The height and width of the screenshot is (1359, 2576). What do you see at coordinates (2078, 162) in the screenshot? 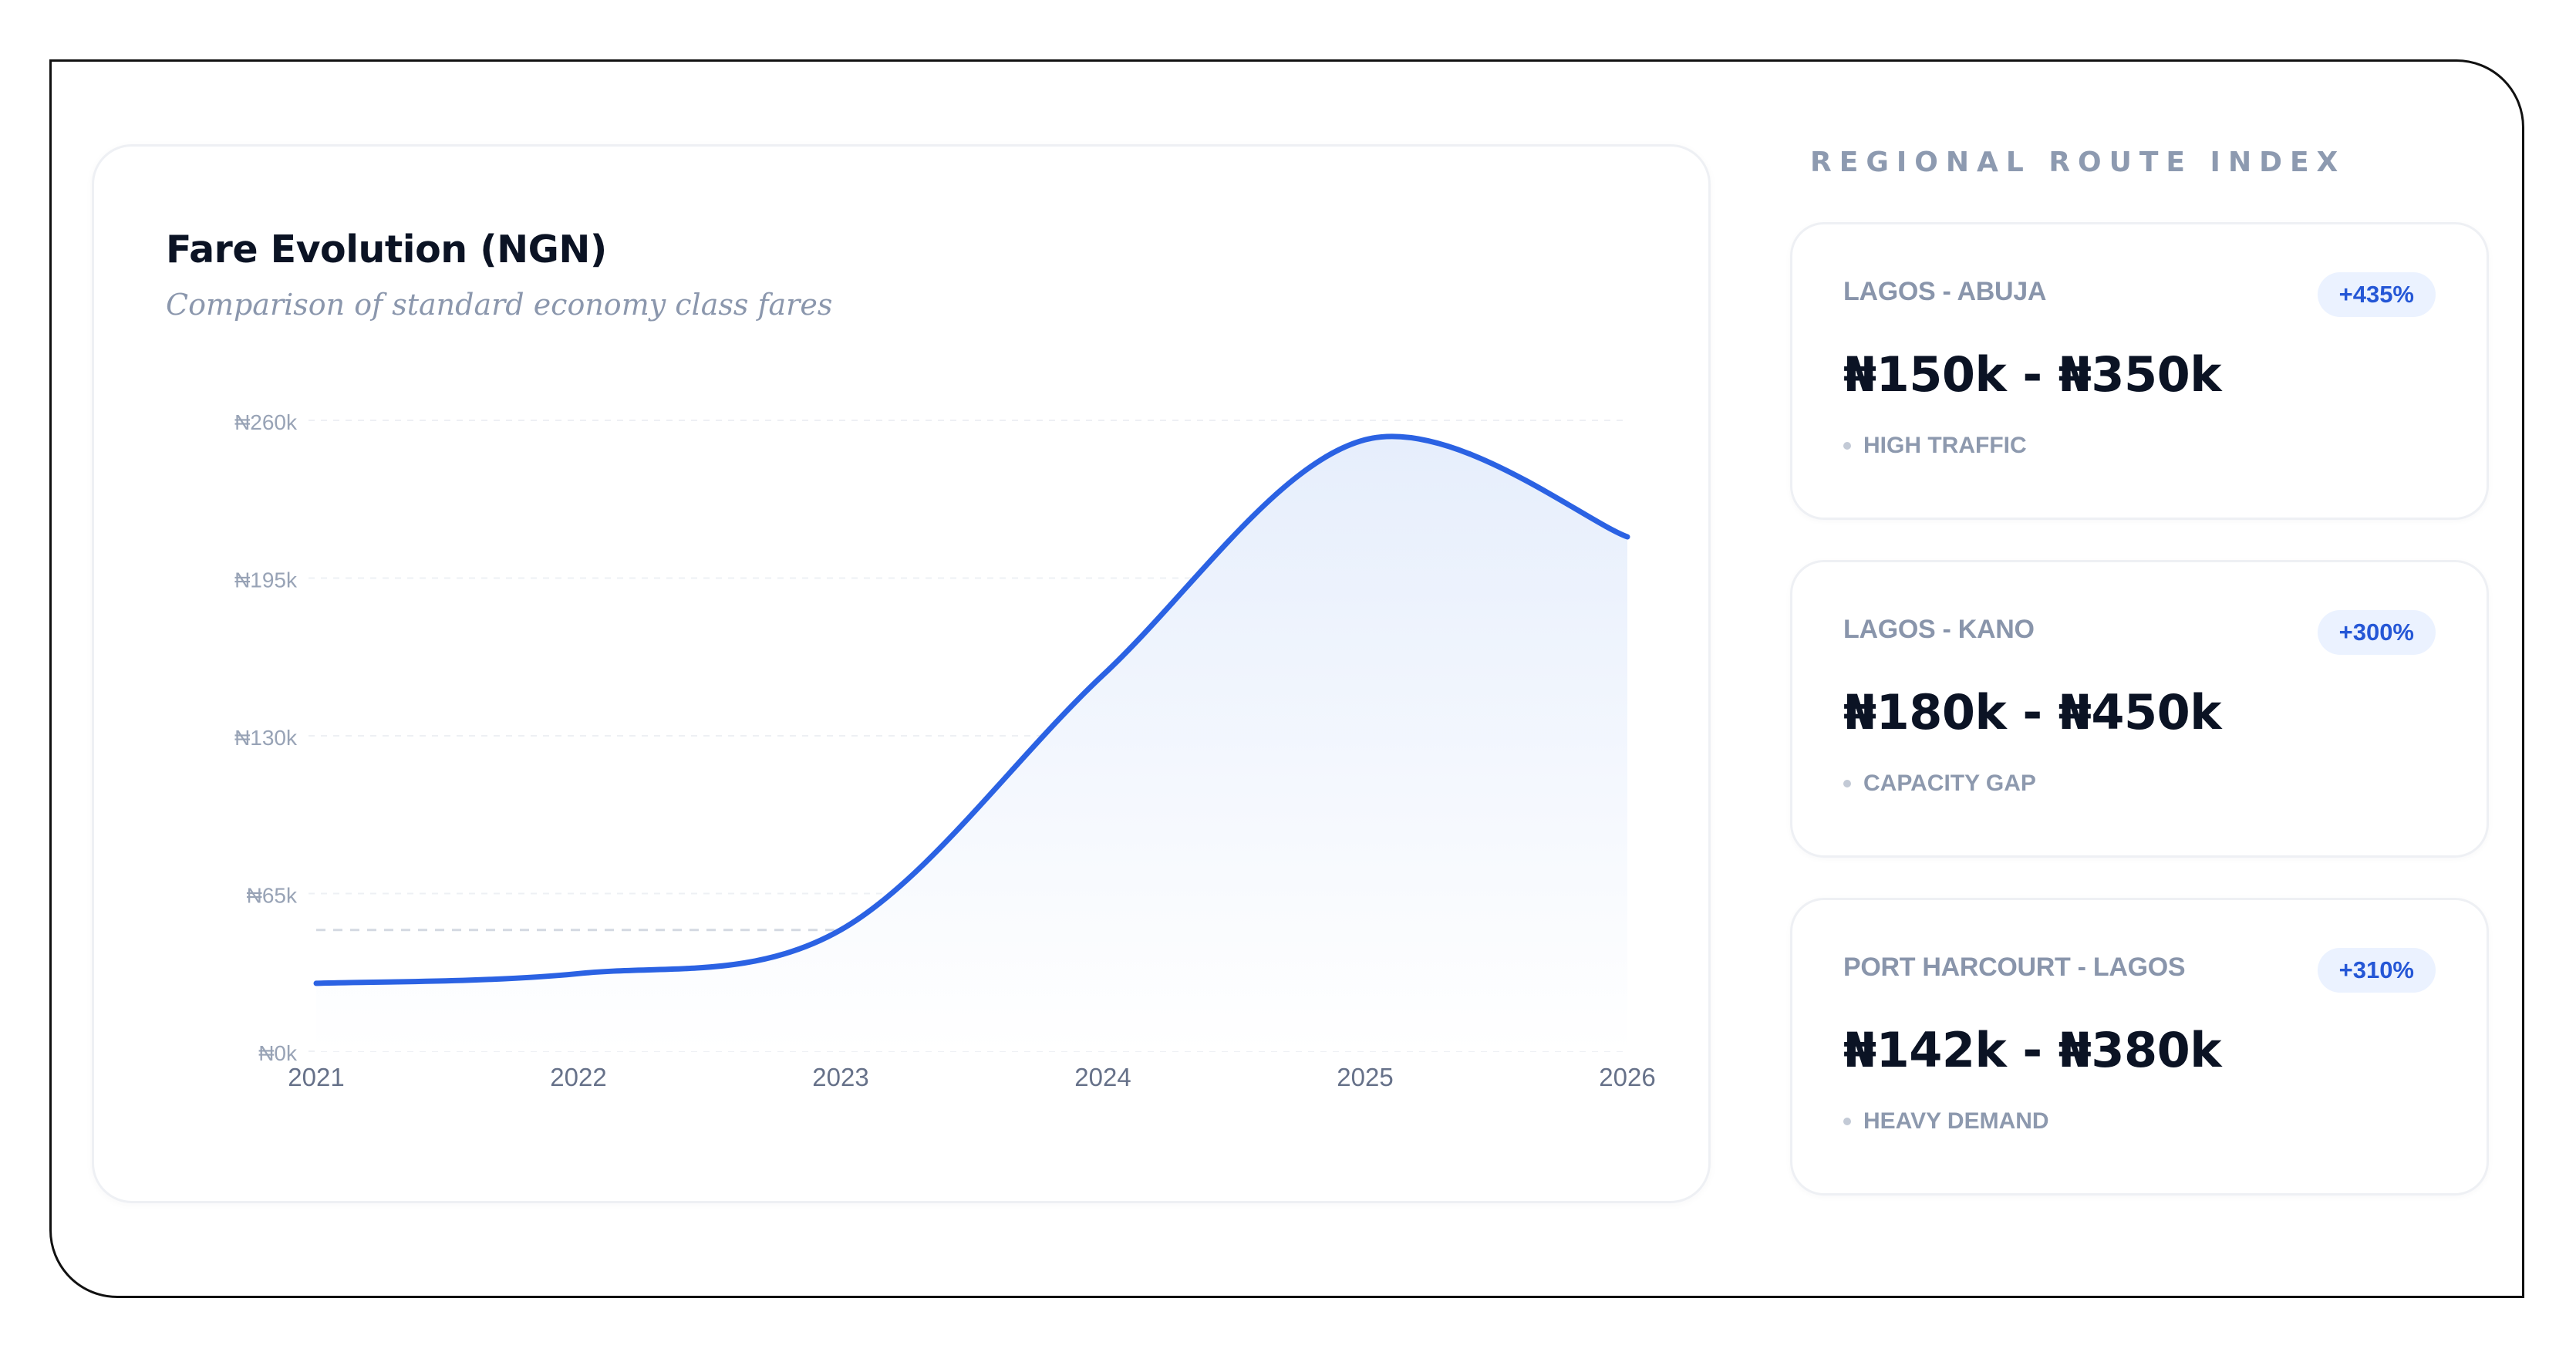
I see `route-index-heading: REGIONAL ROUTE INDEX` at bounding box center [2078, 162].